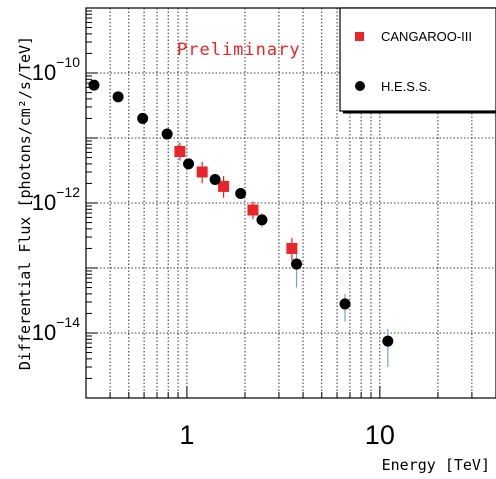  I want to click on legend-box, so click(417, 59).